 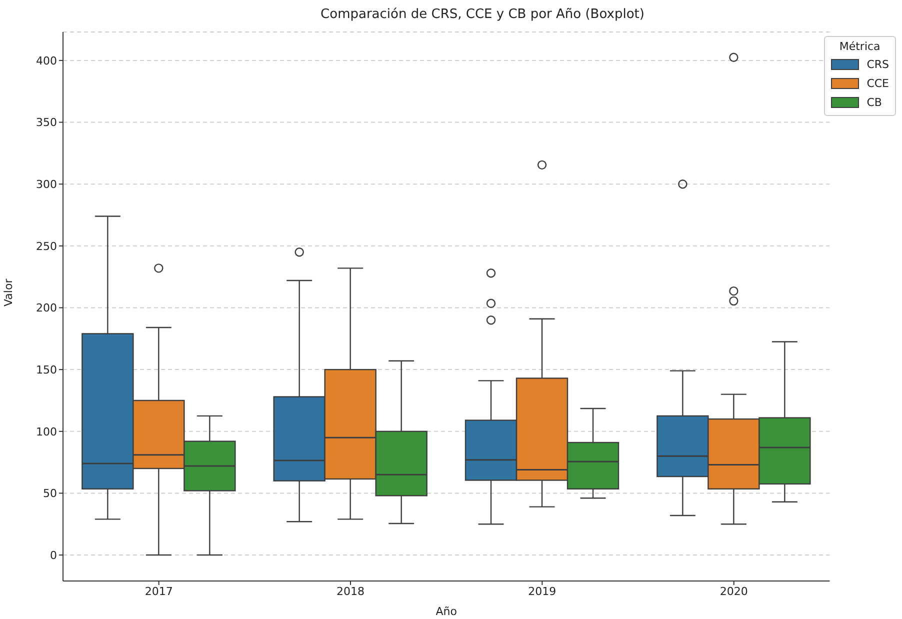 What do you see at coordinates (46, 369) in the screenshot?
I see `y-tick-label: 150` at bounding box center [46, 369].